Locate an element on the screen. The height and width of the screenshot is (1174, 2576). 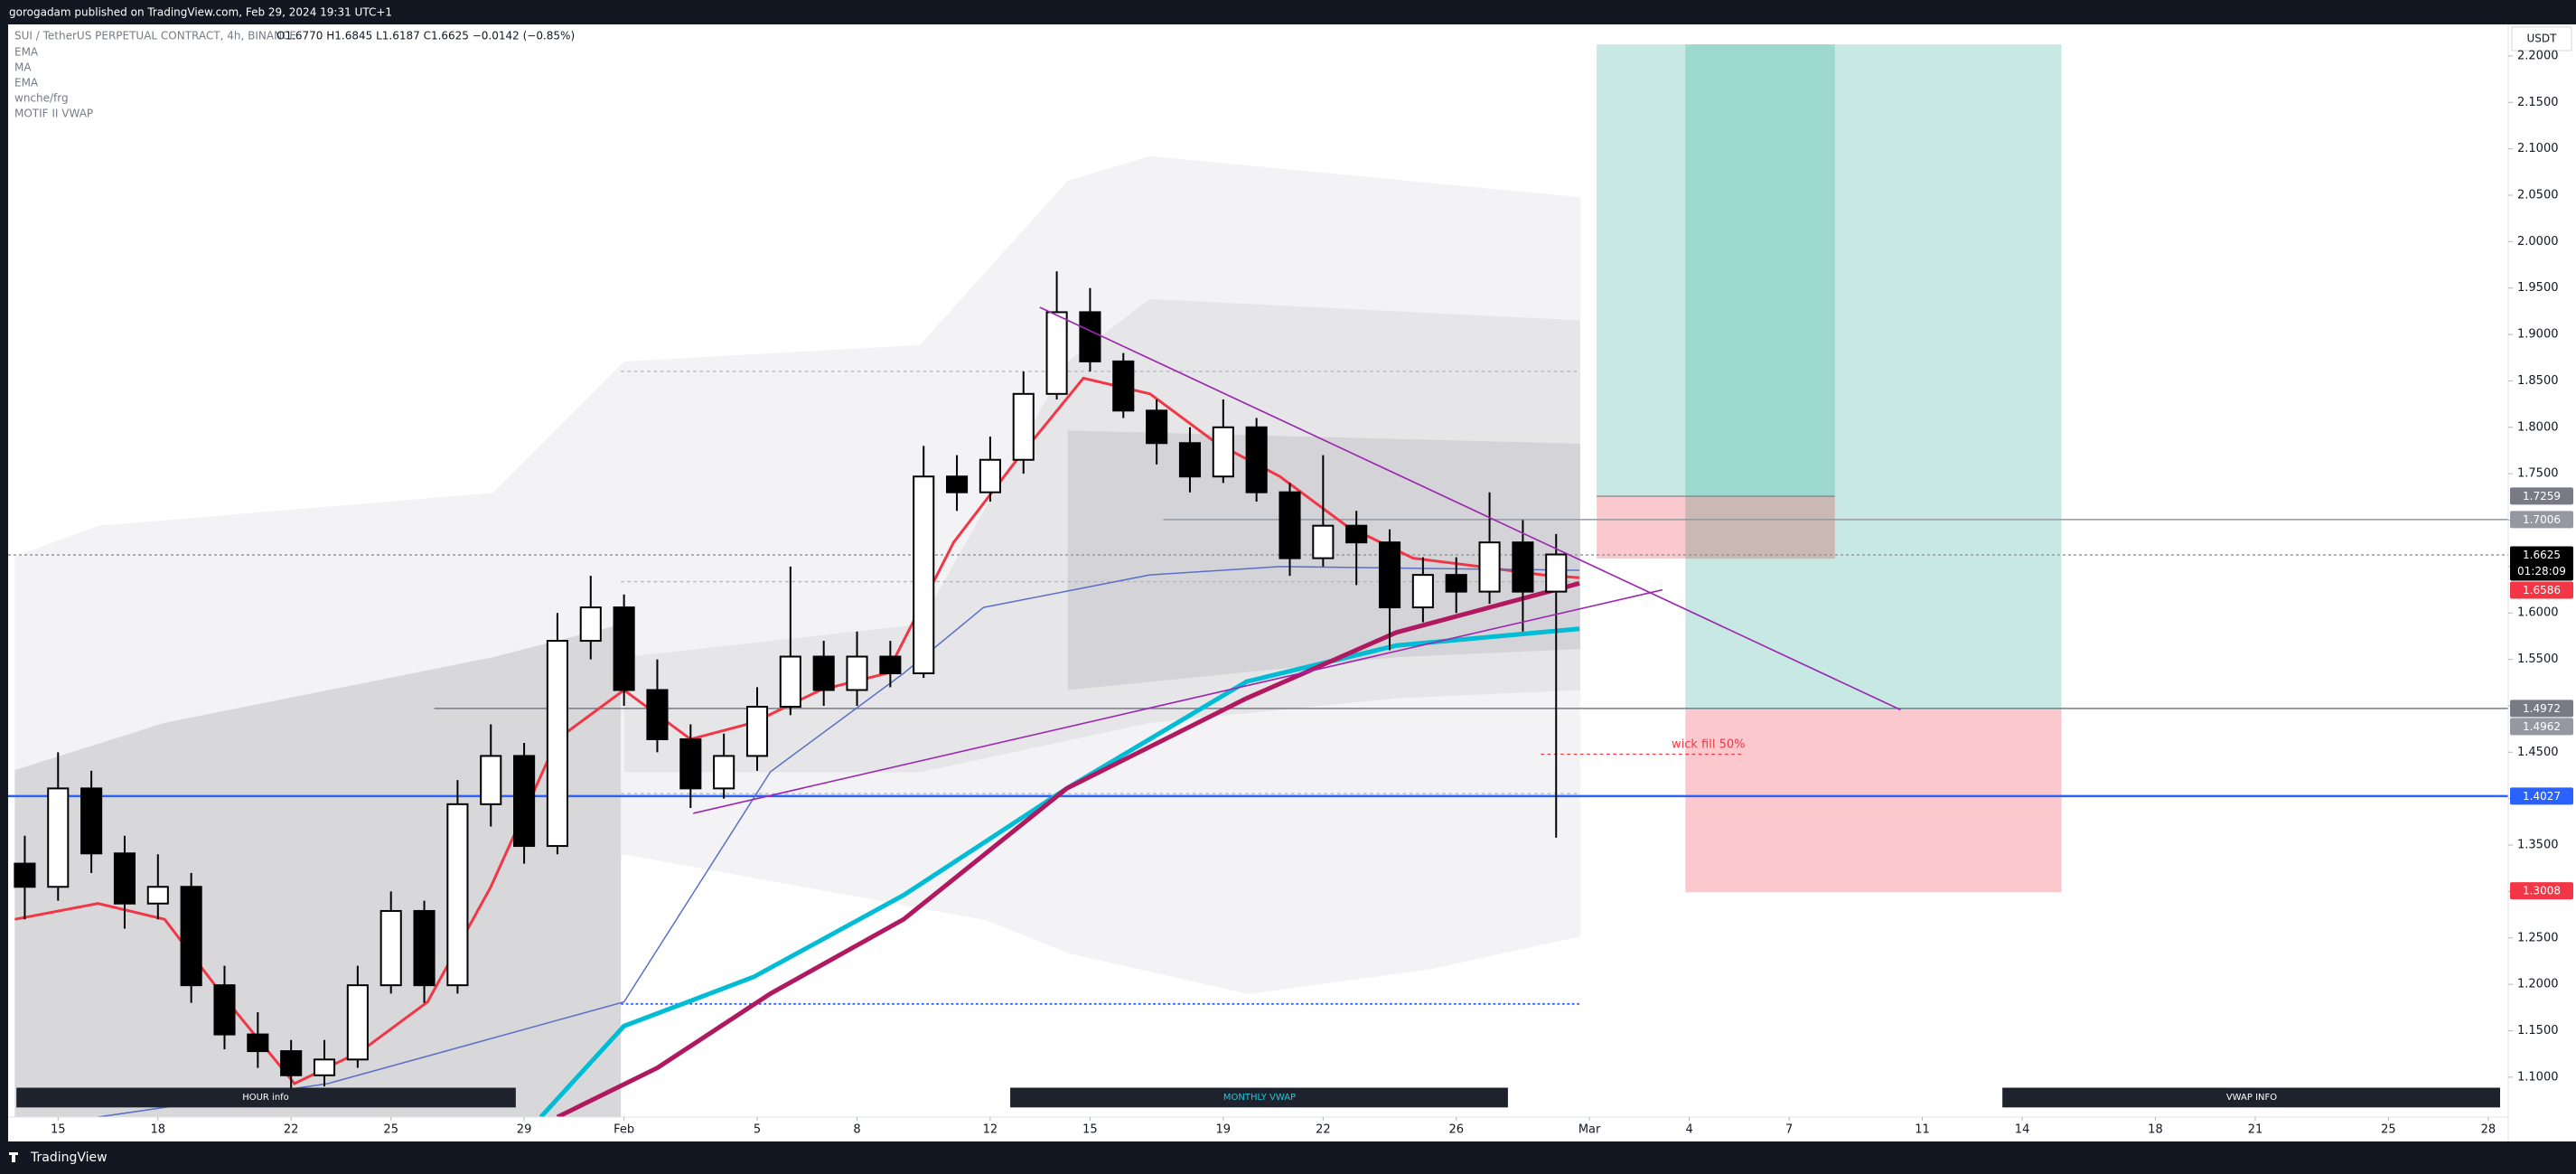
x-tick-label: 19 is located at coordinates (1224, 1130).